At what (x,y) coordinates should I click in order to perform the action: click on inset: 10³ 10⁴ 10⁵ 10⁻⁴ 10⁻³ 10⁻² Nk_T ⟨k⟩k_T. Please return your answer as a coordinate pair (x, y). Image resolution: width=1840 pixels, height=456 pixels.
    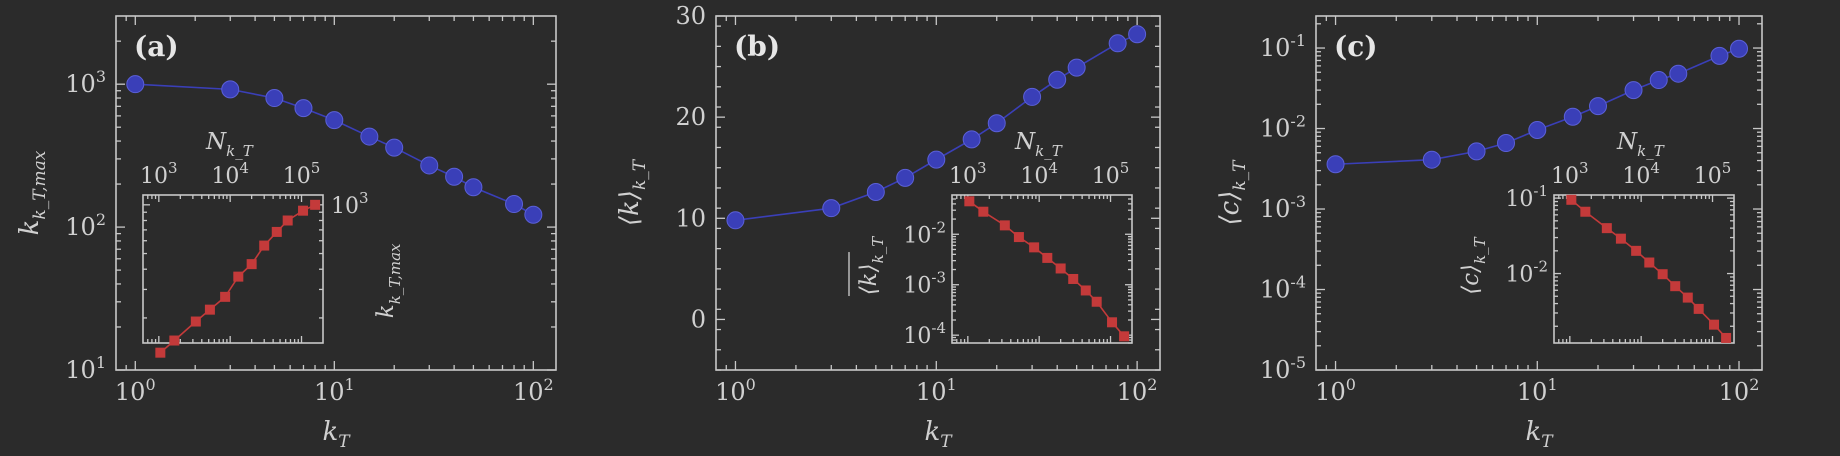
    Looking at the image, I should click on (990, 239).